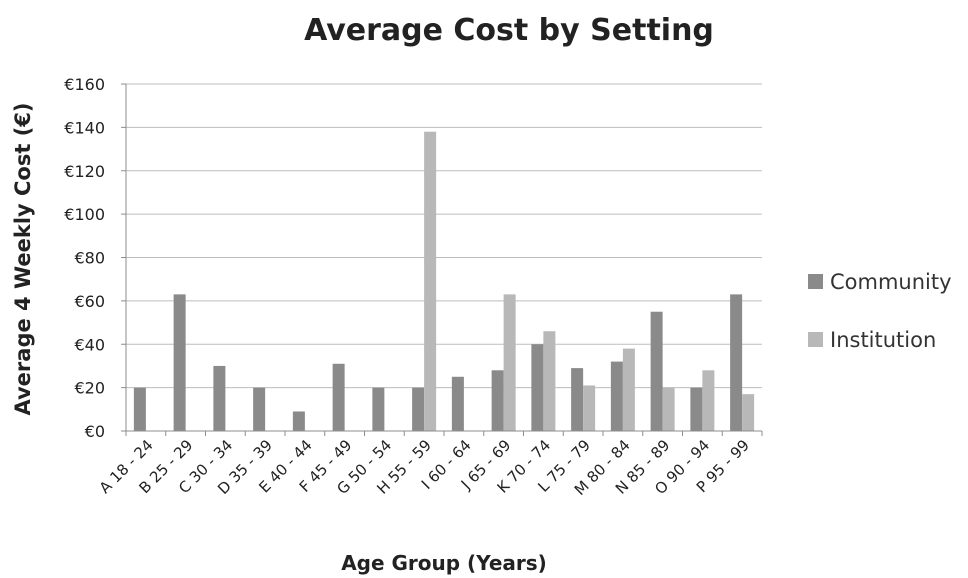 The height and width of the screenshot is (578, 968). Describe the element at coordinates (444, 563) in the screenshot. I see `x-axis-label: Age Group (Years)` at that location.